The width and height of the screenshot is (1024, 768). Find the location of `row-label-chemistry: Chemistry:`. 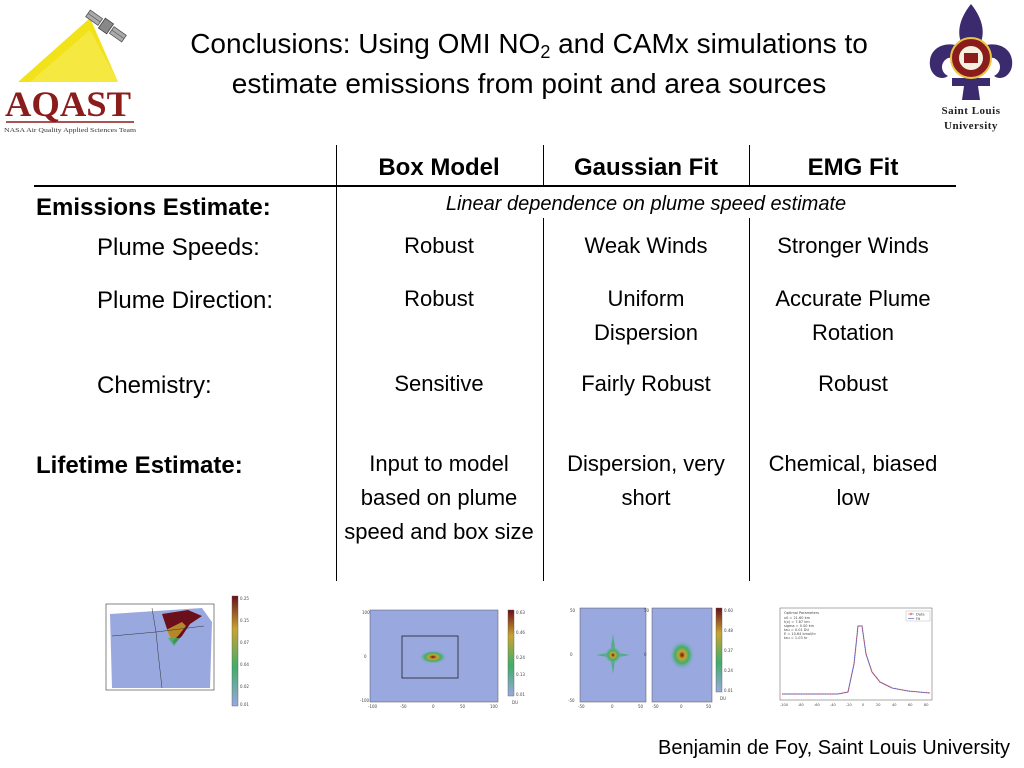

row-label-chemistry: Chemistry: is located at coordinates (154, 385).